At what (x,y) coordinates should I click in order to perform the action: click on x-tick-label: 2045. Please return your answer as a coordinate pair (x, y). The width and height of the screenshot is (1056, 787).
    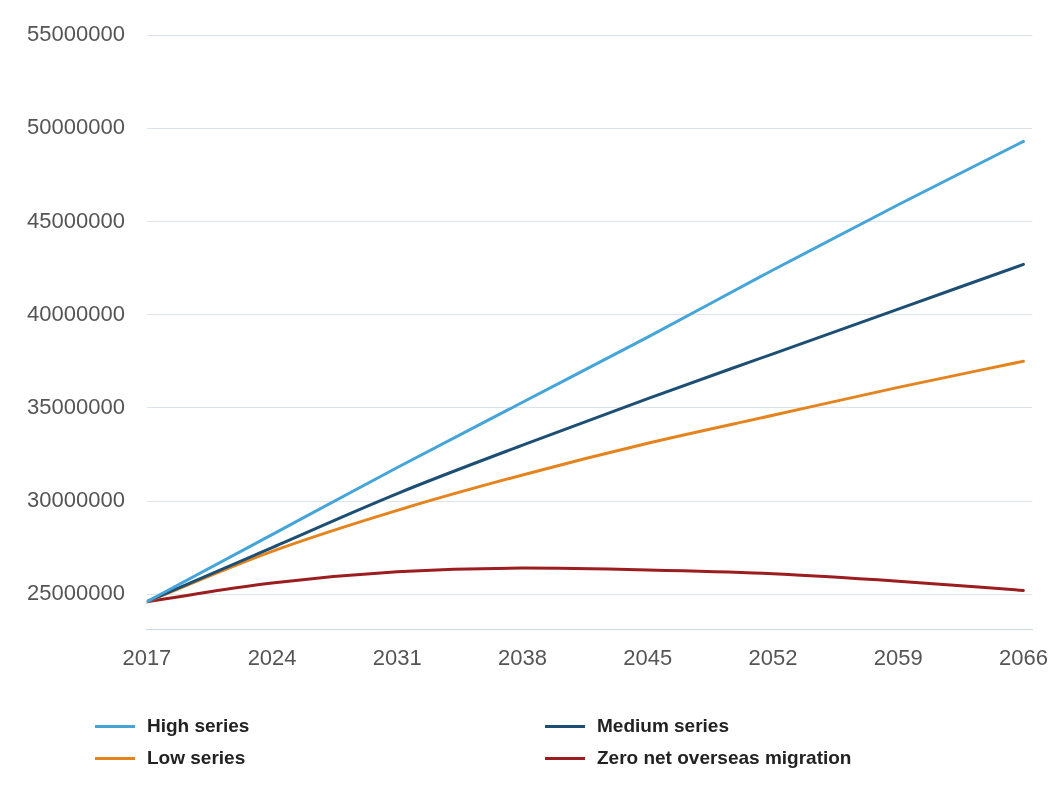
    Looking at the image, I should click on (648, 657).